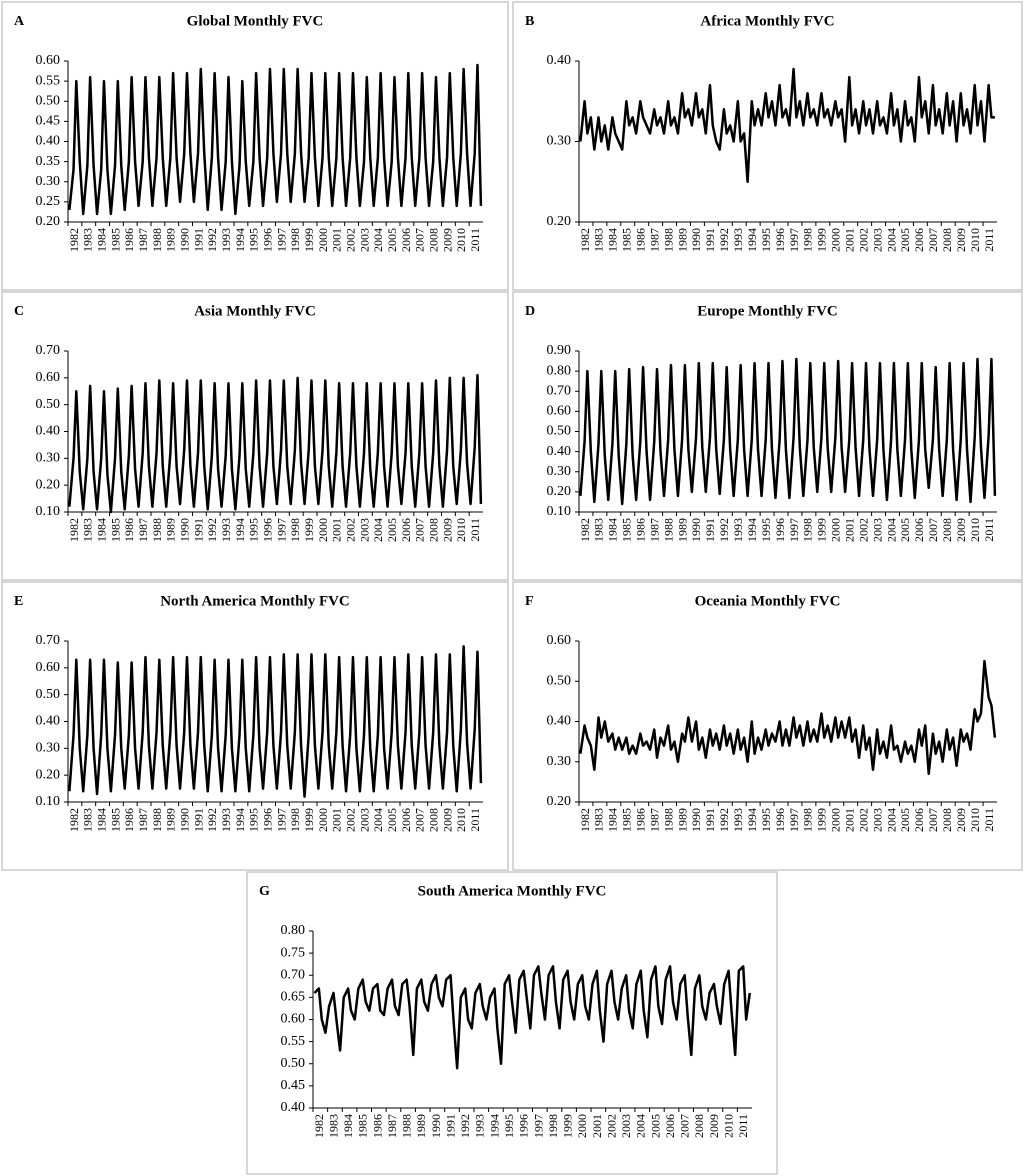 This screenshot has width=1024, height=1176. What do you see at coordinates (626, 1126) in the screenshot?
I see `x-tick-label: 2003` at bounding box center [626, 1126].